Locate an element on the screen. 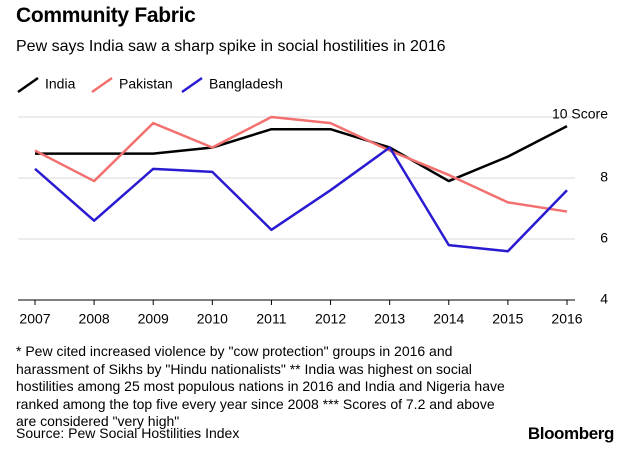 This screenshot has height=450, width=630. legend-label: Bangladesh is located at coordinates (246, 84).